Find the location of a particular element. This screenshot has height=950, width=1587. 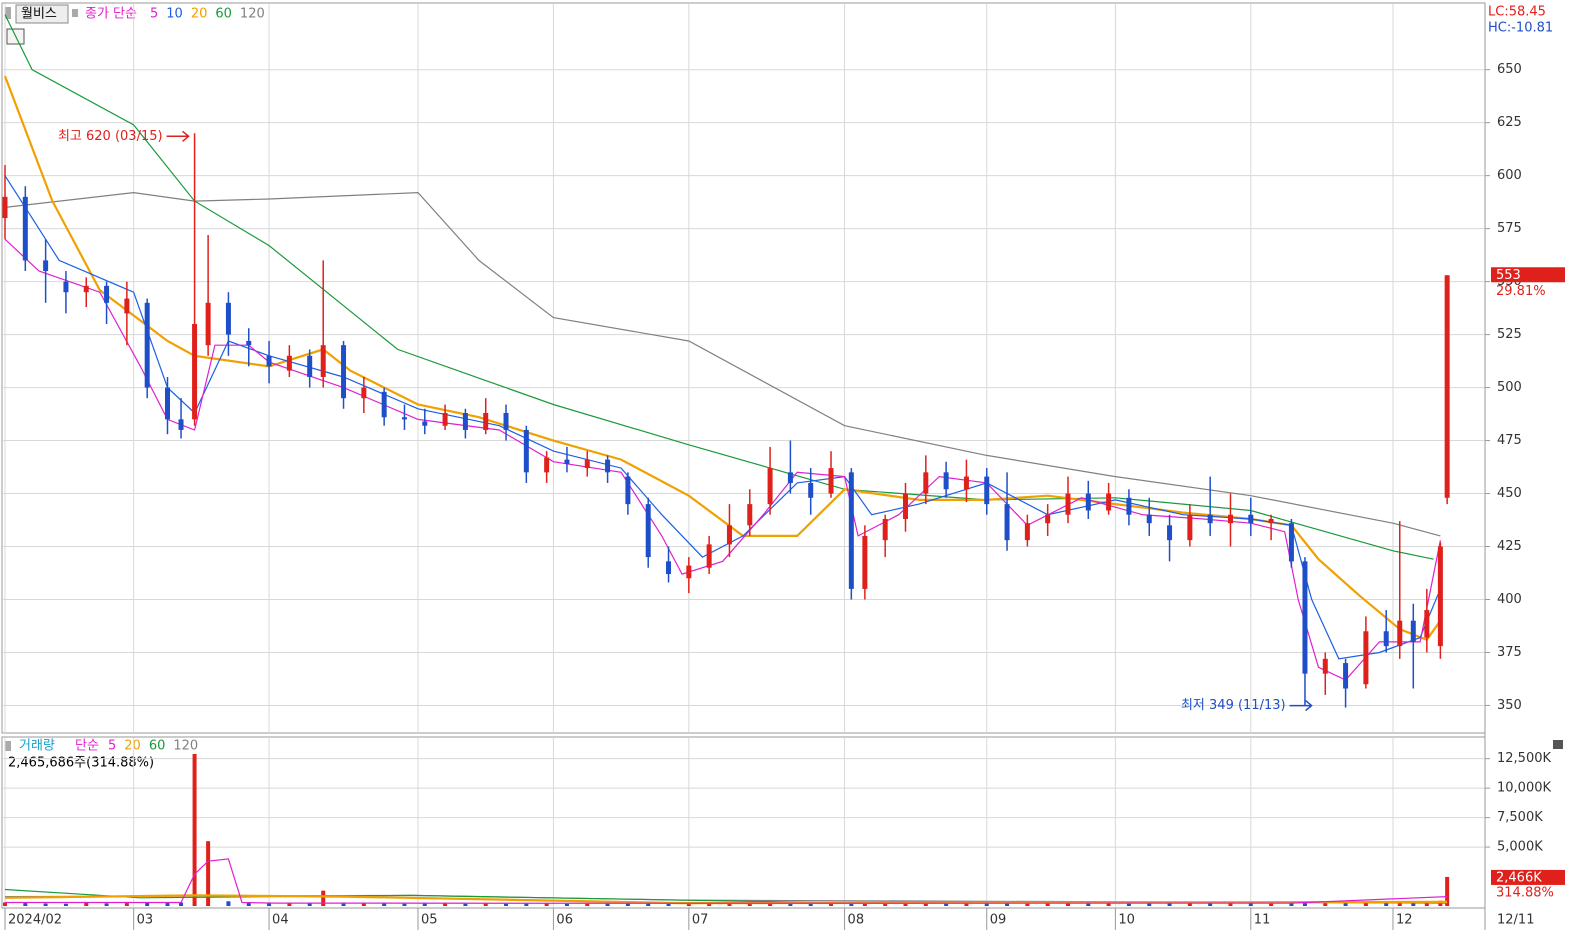

hc-label: HC:-10.81 is located at coordinates (1520, 28).